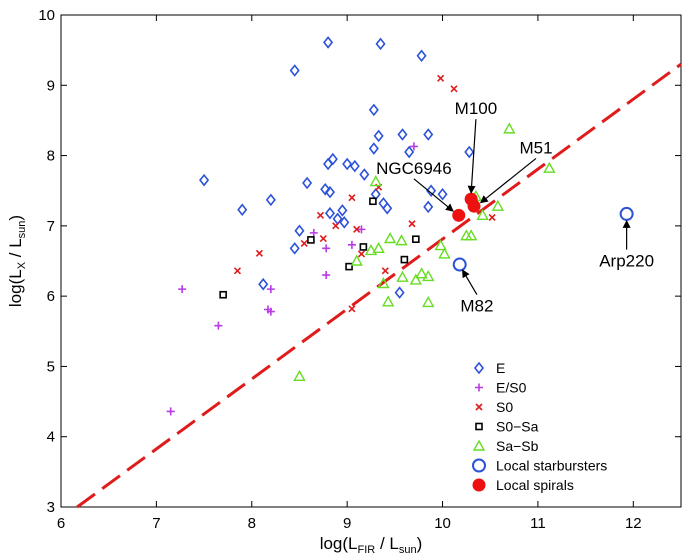 Image resolution: width=686 pixels, height=560 pixels. What do you see at coordinates (479, 485) in the screenshot?
I see `legend-marker-filled-circle` at bounding box center [479, 485].